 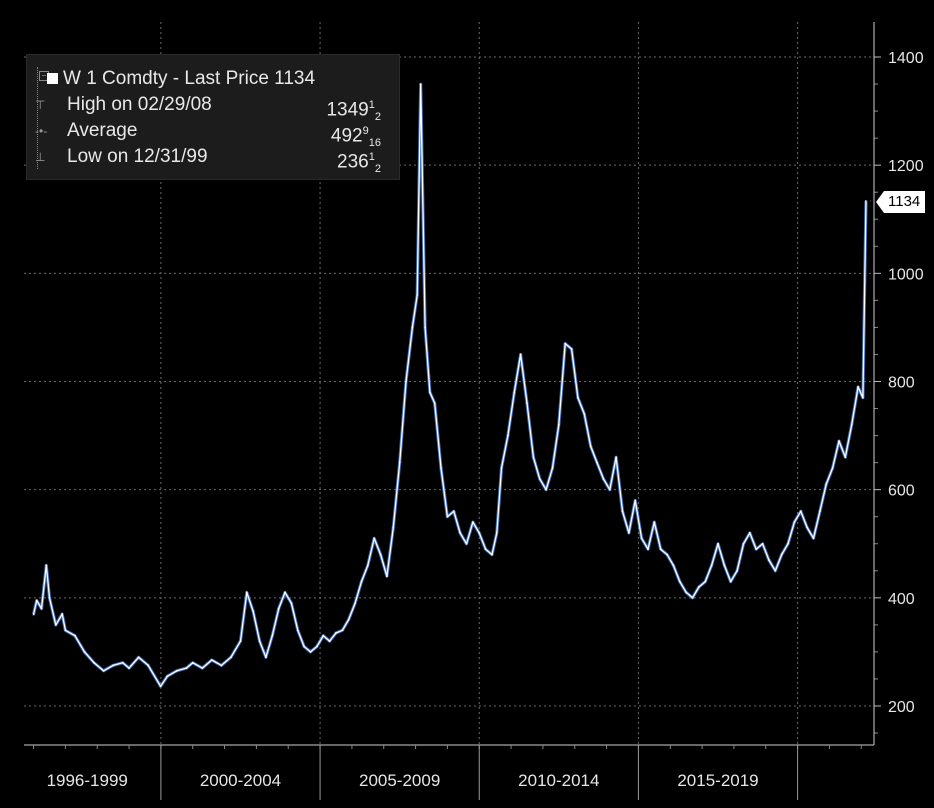 I want to click on average-marker-icon: -•-, so click(x=41, y=131).